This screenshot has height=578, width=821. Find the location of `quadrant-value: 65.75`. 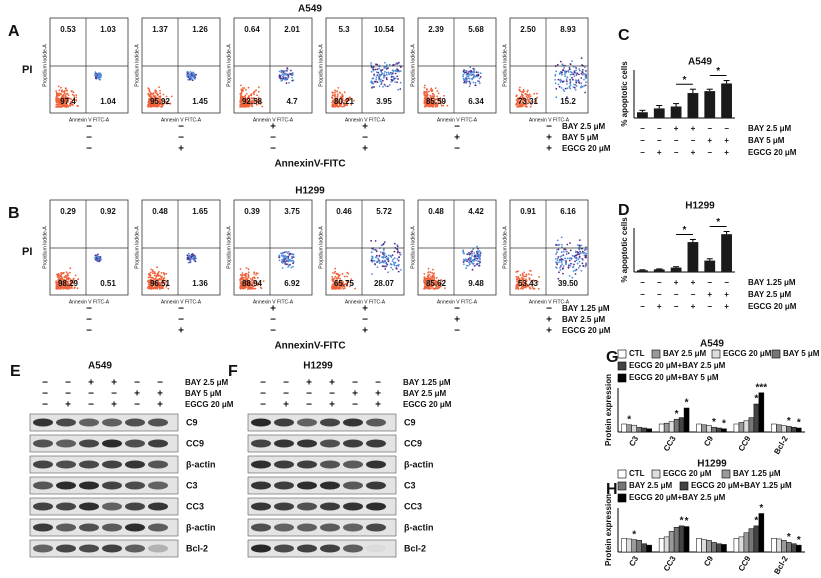

quadrant-value: 65.75 is located at coordinates (344, 283).